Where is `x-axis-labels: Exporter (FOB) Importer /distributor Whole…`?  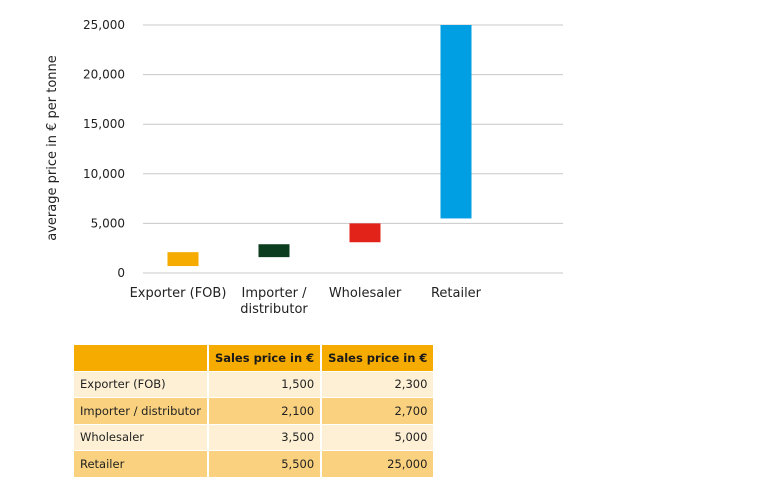 x-axis-labels: Exporter (FOB) Importer /distributor Whole… is located at coordinates (306, 301).